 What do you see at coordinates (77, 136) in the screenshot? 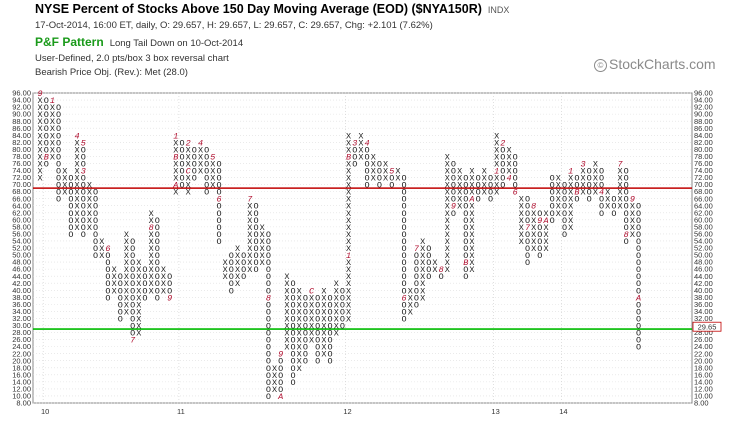
I see `month-marker: 4` at bounding box center [77, 136].